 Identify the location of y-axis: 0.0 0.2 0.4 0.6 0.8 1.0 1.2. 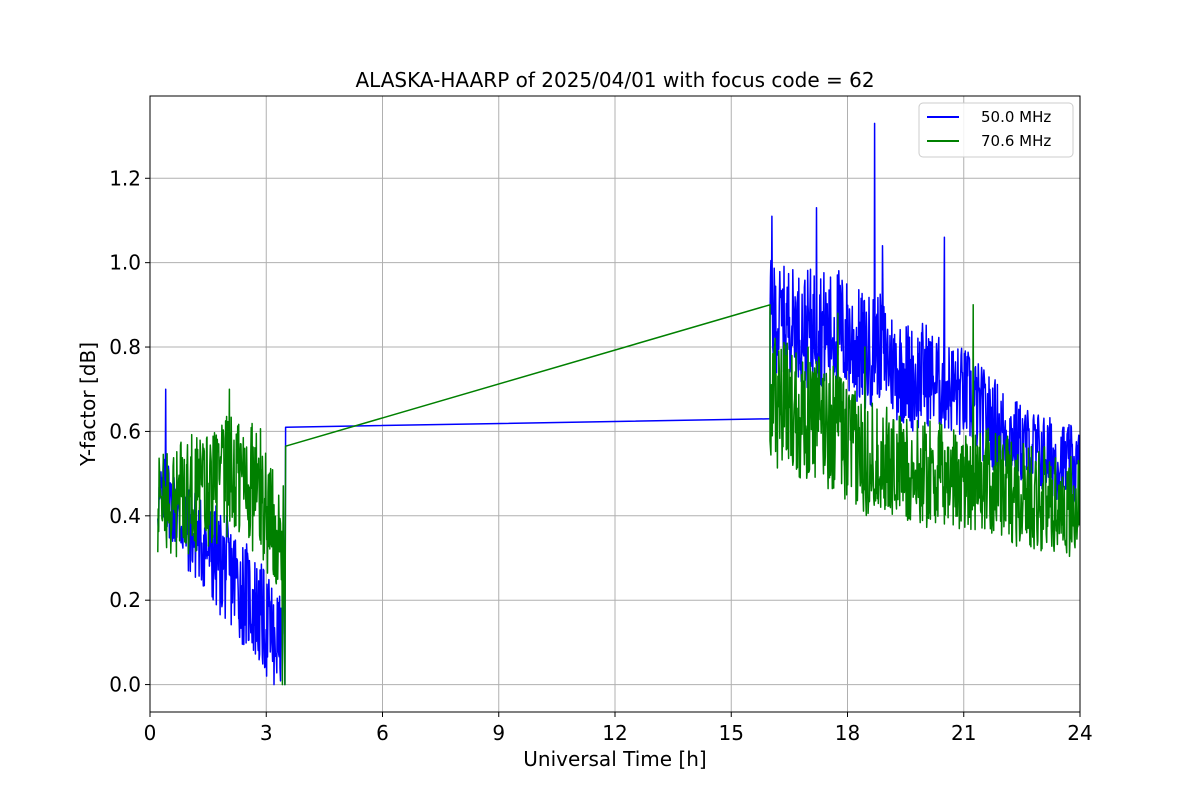
(129, 431).